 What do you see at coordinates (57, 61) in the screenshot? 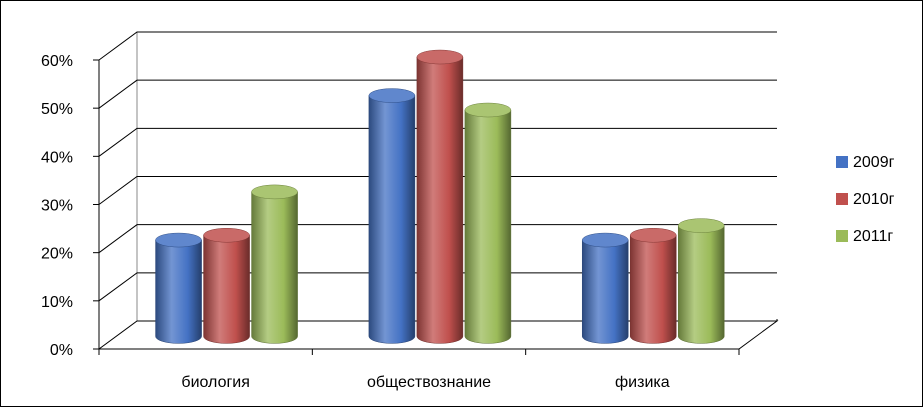
I see `y-tick-label: 60%` at bounding box center [57, 61].